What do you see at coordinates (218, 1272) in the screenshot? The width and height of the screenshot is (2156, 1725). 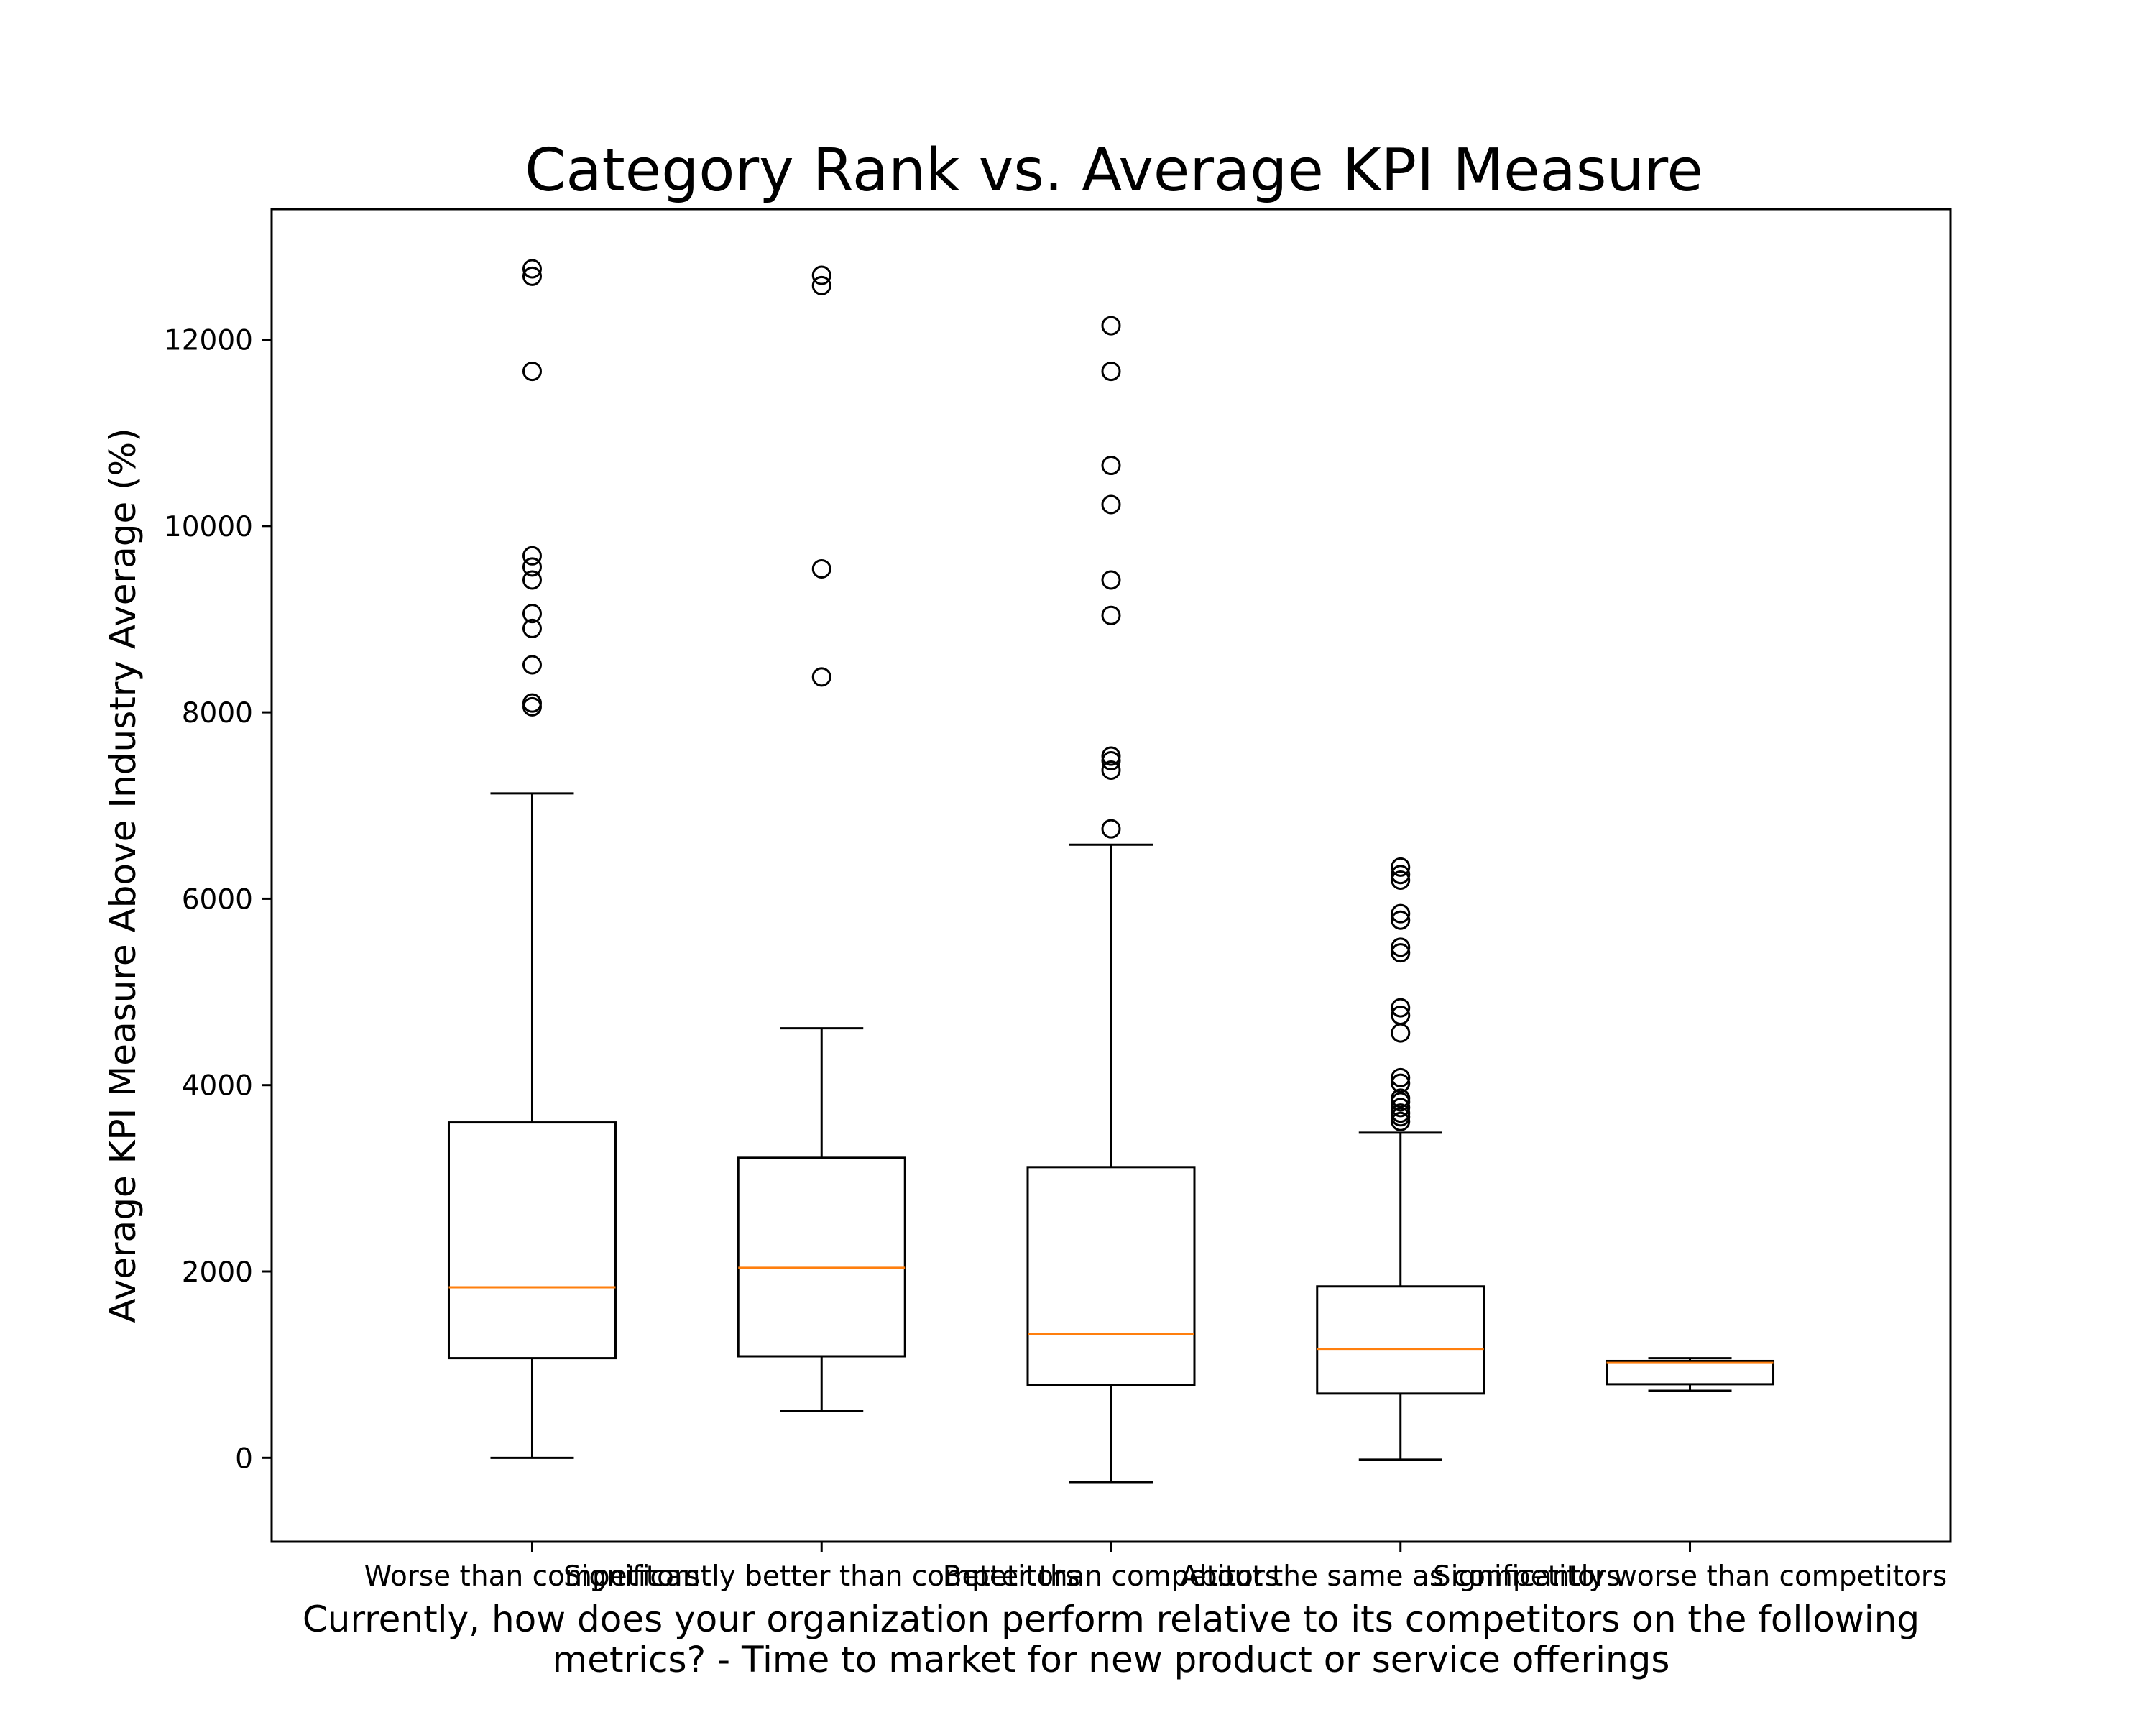 I see `y-tick-label: 2000` at bounding box center [218, 1272].